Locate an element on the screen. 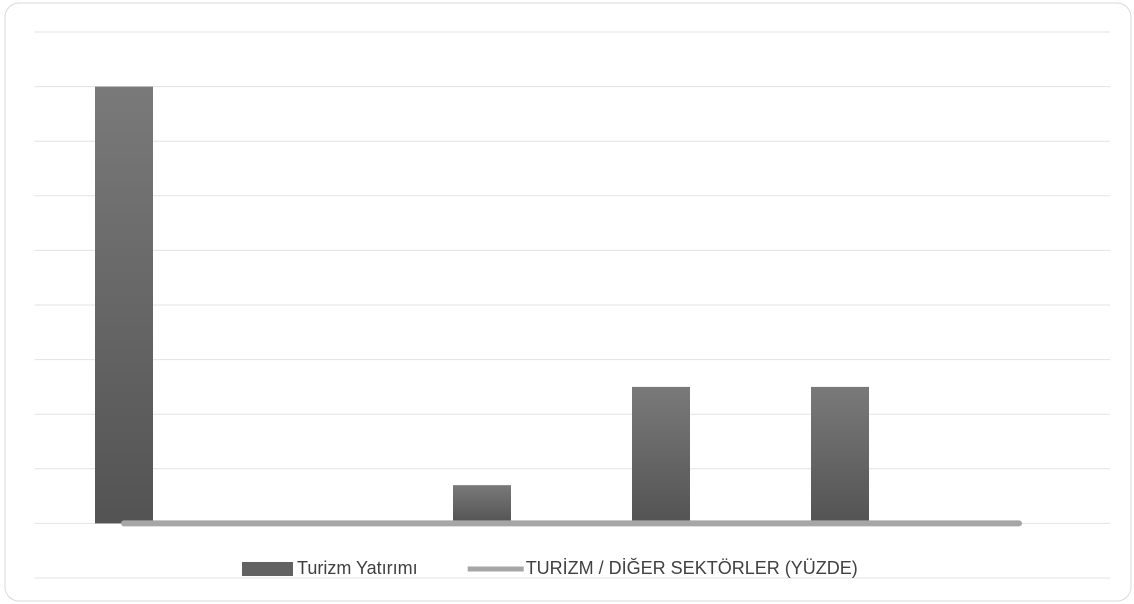  legend-swatch is located at coordinates (267, 569).